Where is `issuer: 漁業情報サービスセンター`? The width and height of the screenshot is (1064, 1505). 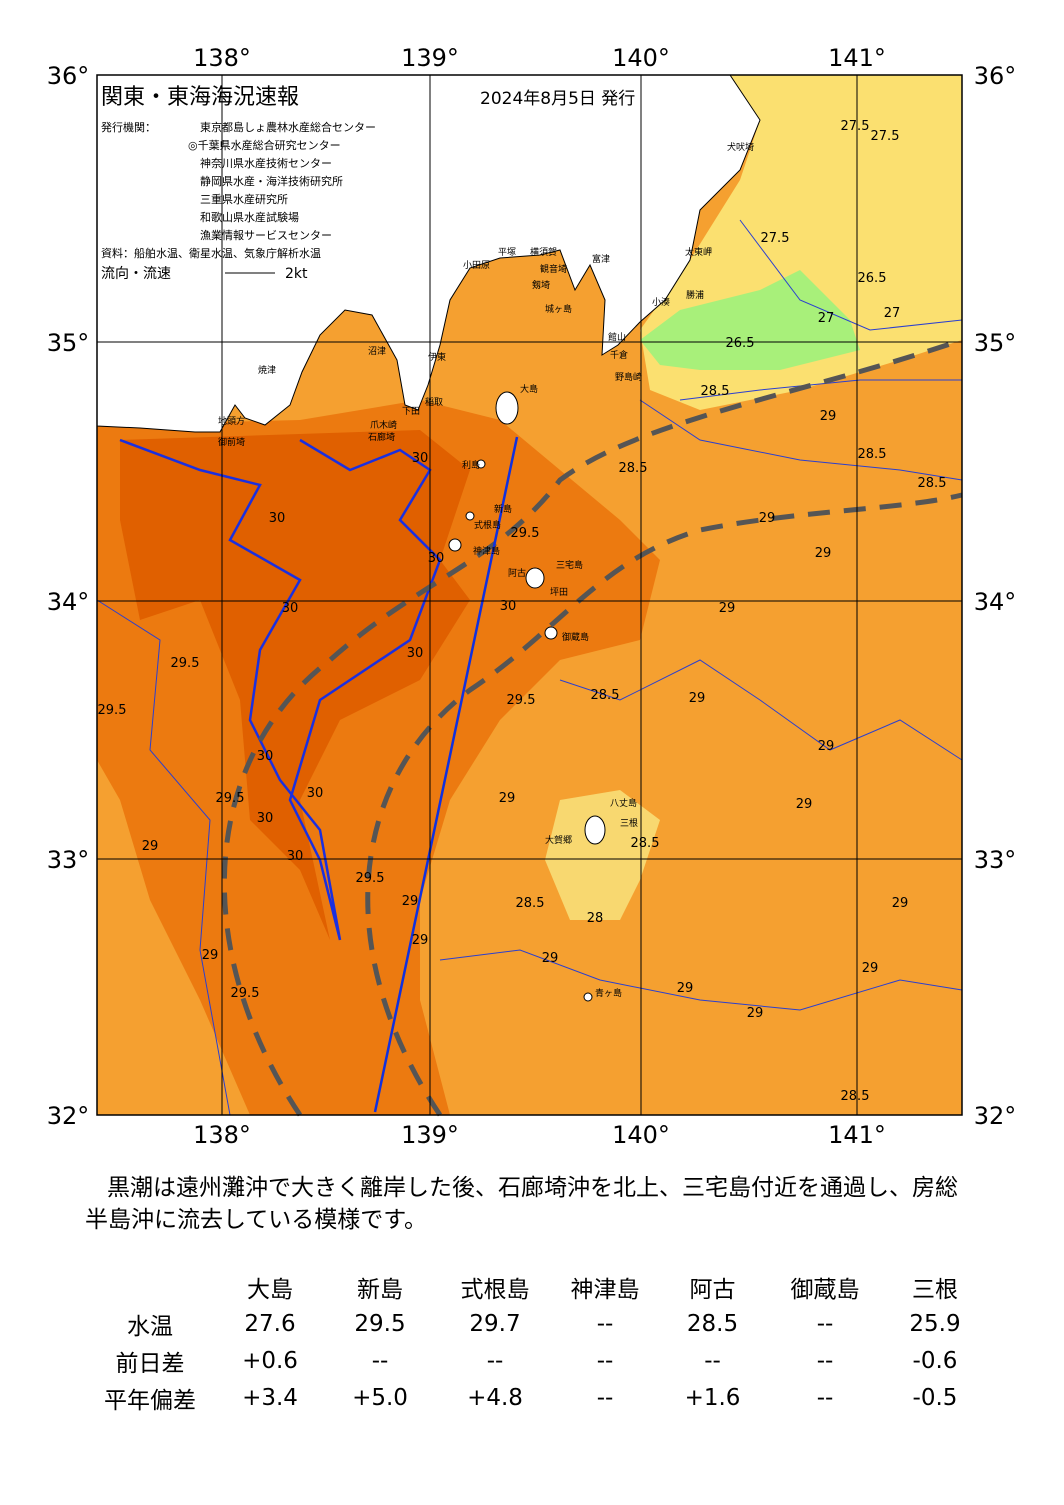 issuer: 漁業情報サービスセンター is located at coordinates (266, 235).